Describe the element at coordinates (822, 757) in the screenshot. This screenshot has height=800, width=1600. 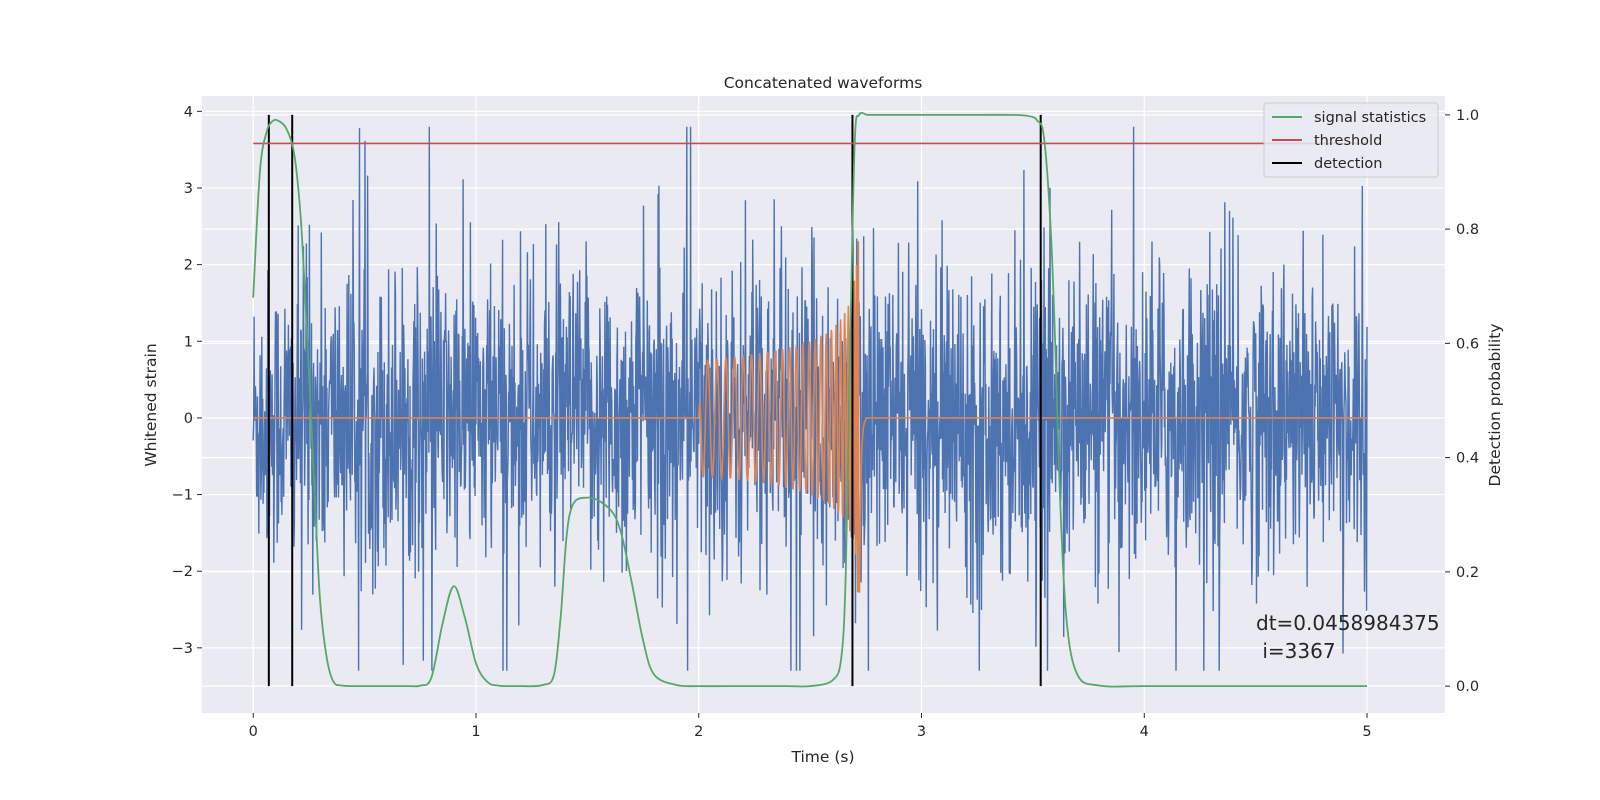
I see `x-axis-label: Time (s)` at that location.